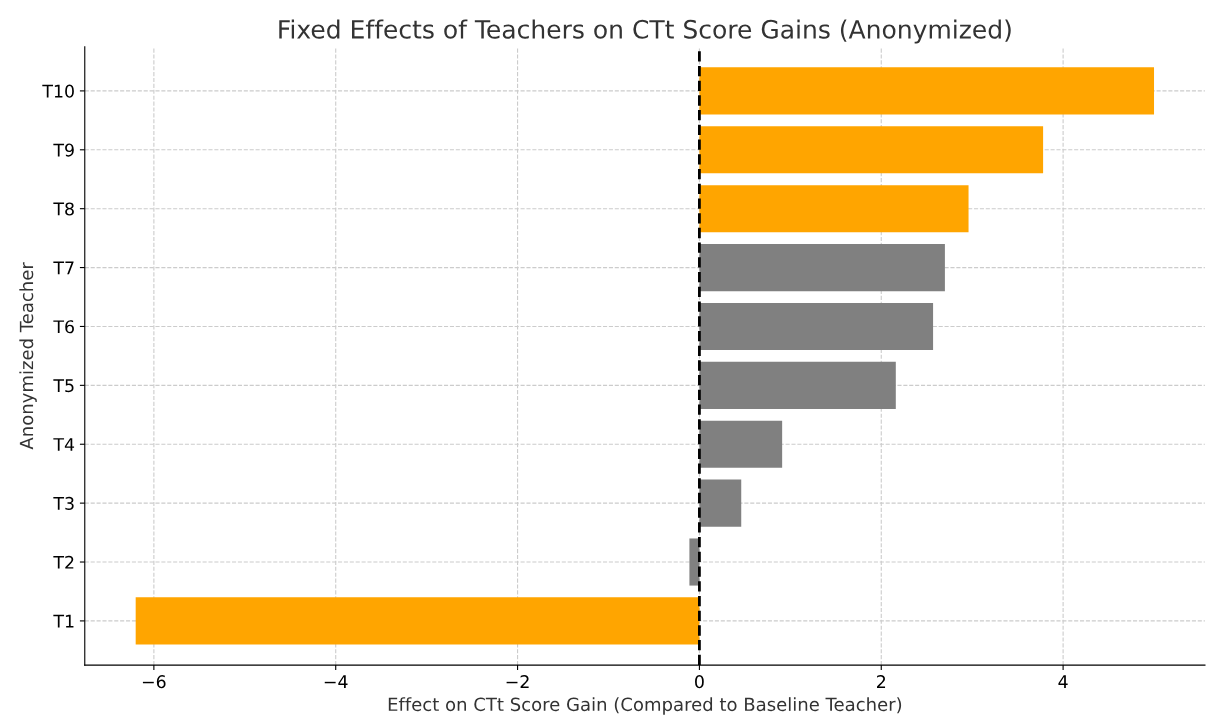  I want to click on y-tick-label: T3, so click(63, 503).